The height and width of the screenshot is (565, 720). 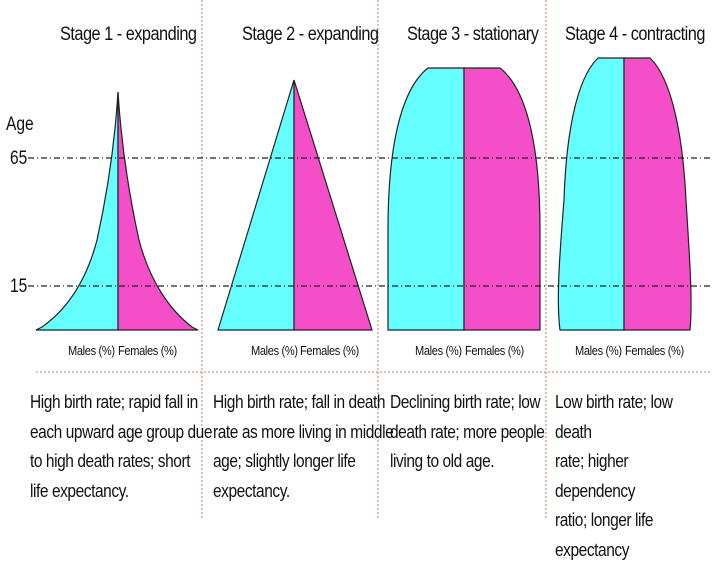 I want to click on age-tick-65: 65, so click(x=19, y=158).